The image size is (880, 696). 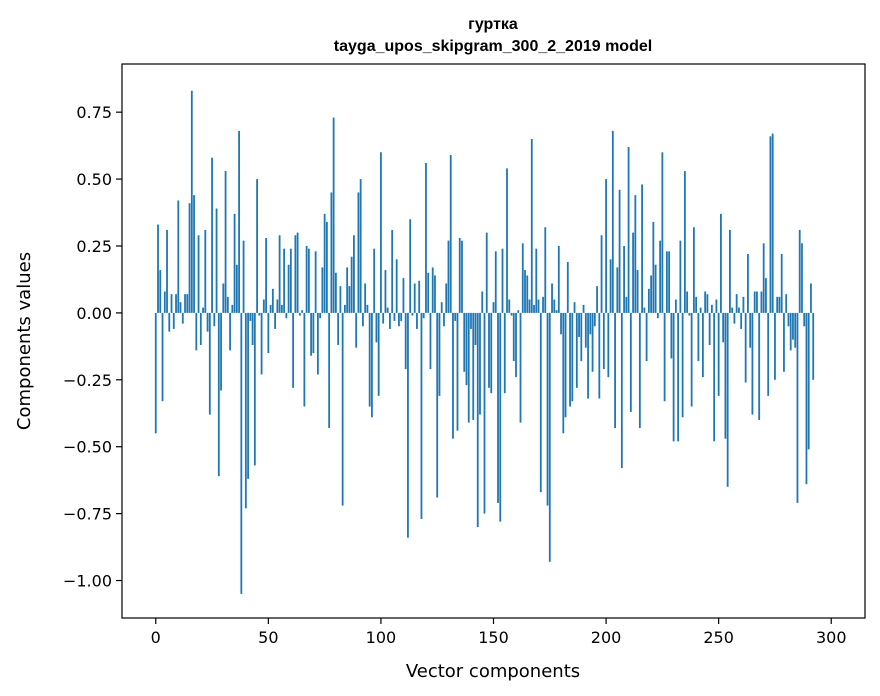 What do you see at coordinates (499, 632) in the screenshot?
I see `x-ticks-group: 0 50 100 150 200 250 300` at bounding box center [499, 632].